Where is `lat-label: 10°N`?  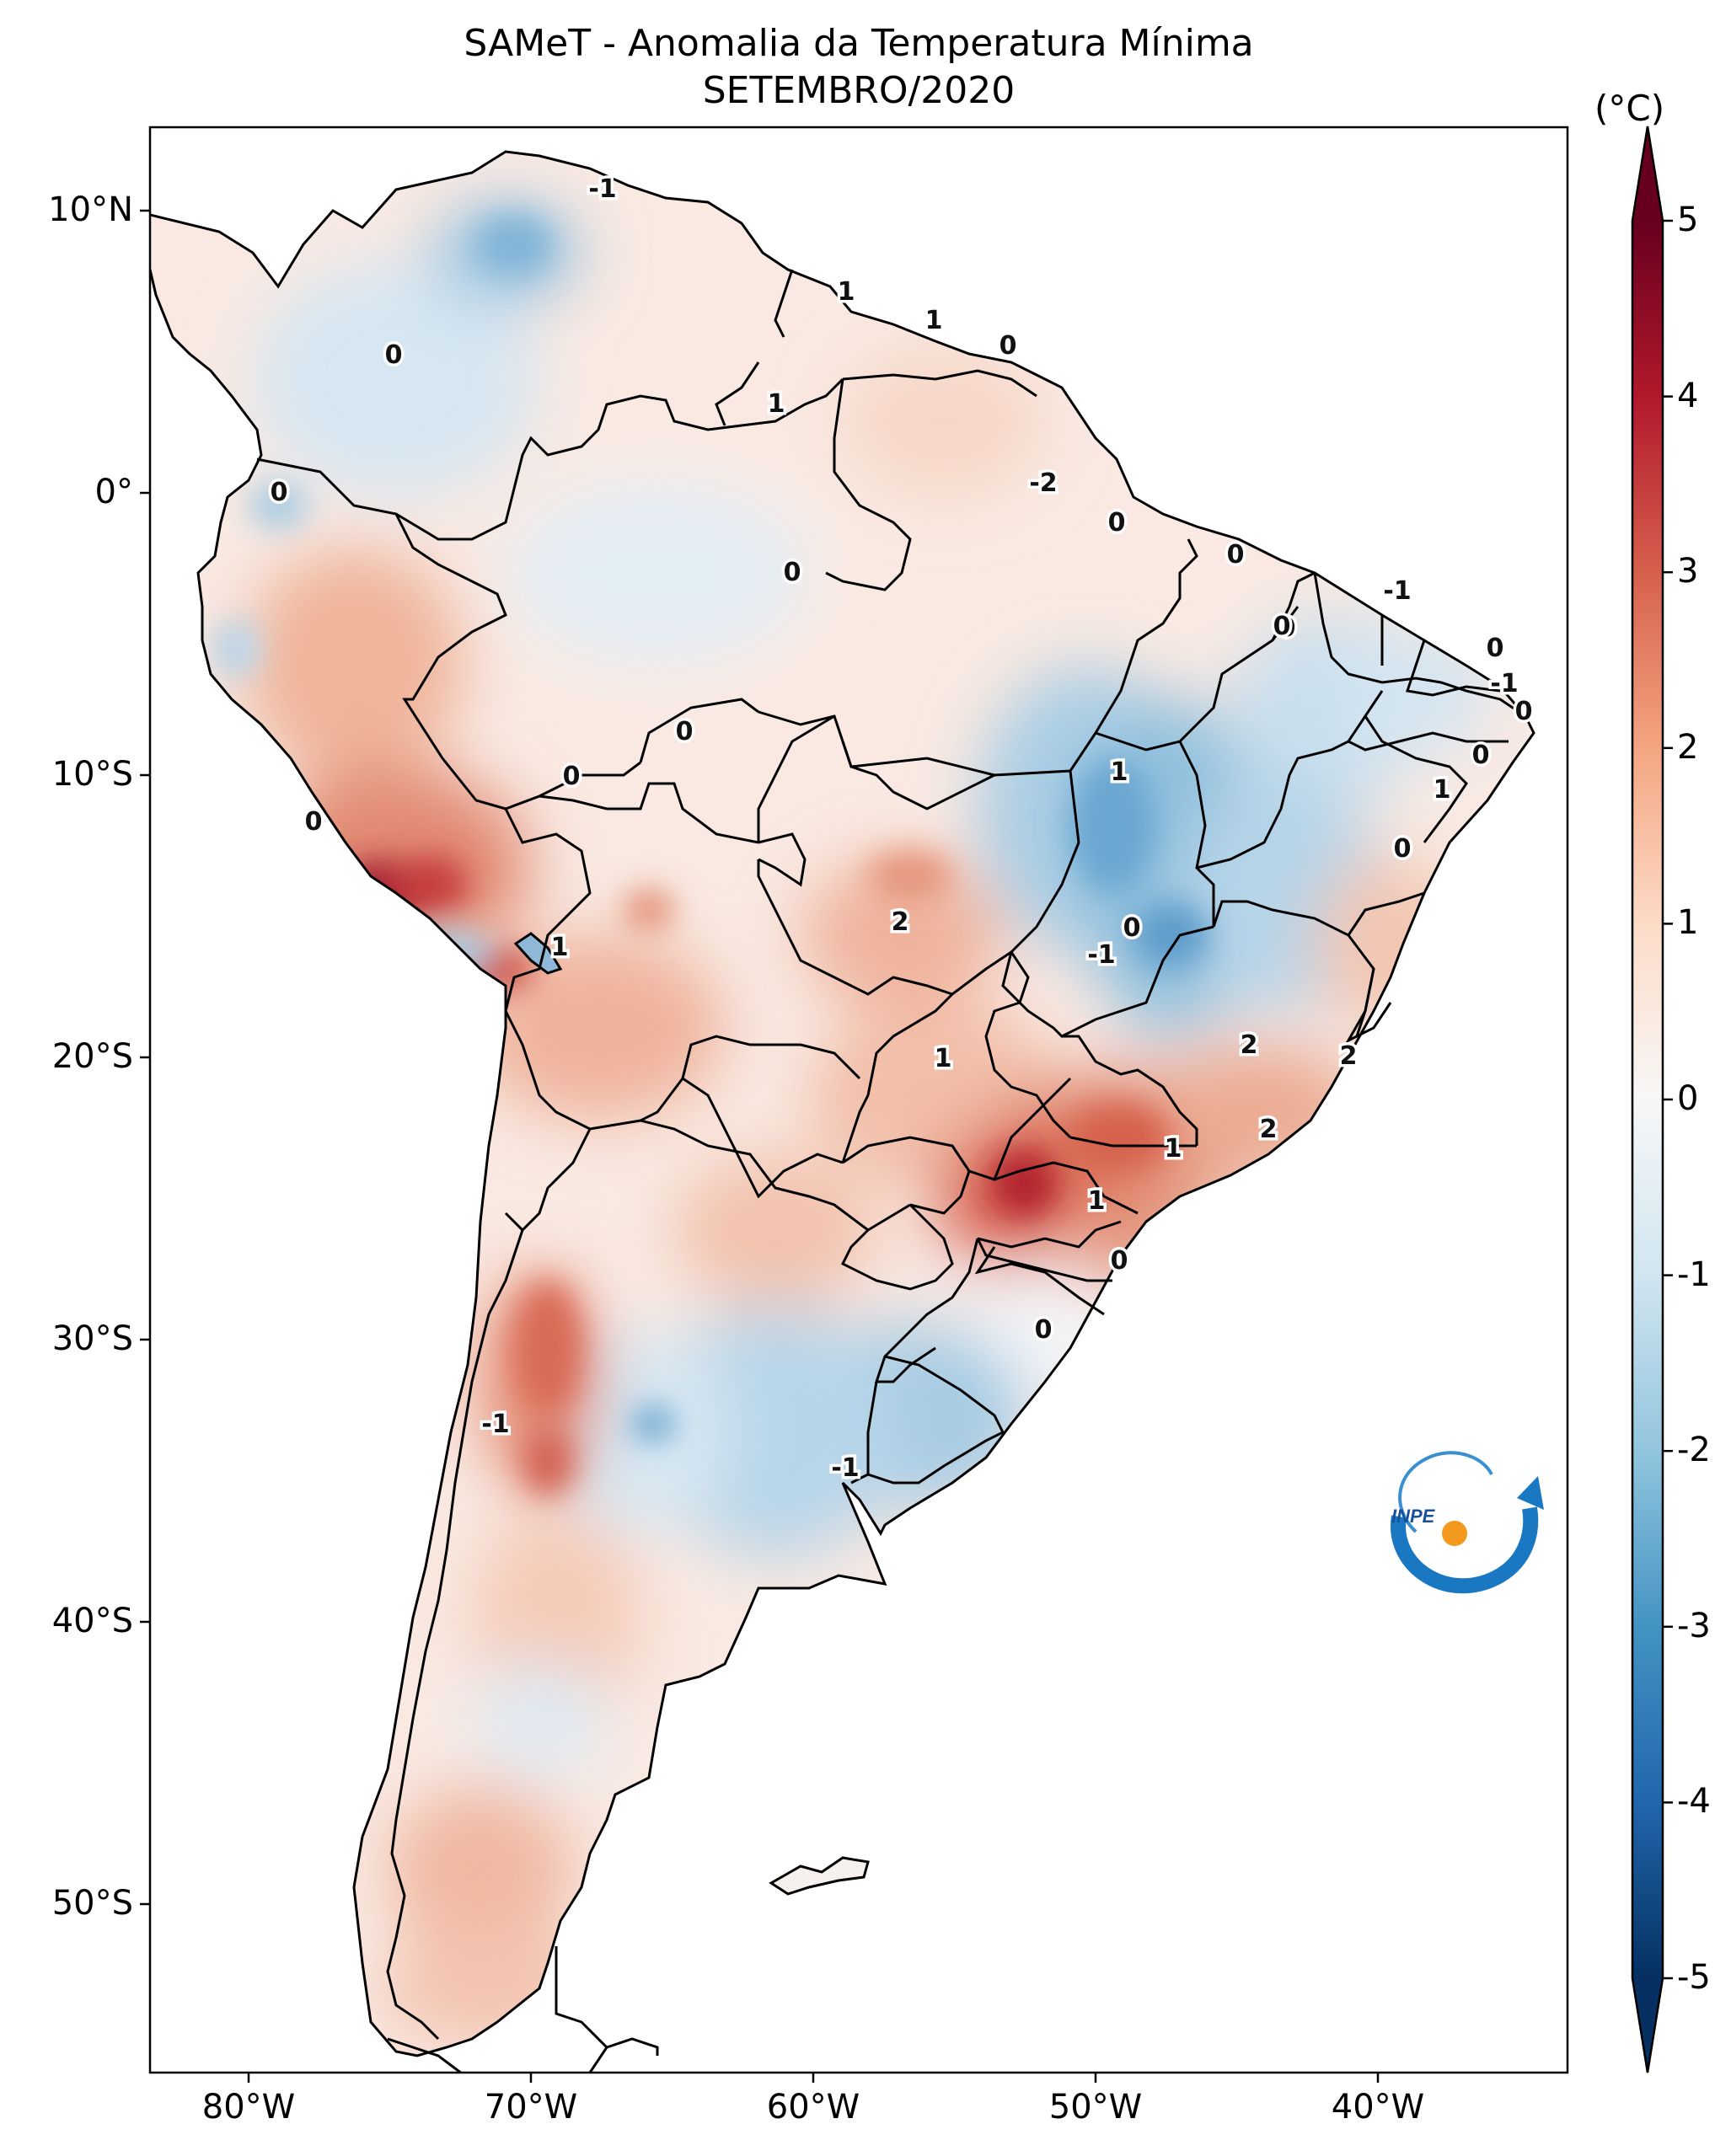 lat-label: 10°N is located at coordinates (90, 209).